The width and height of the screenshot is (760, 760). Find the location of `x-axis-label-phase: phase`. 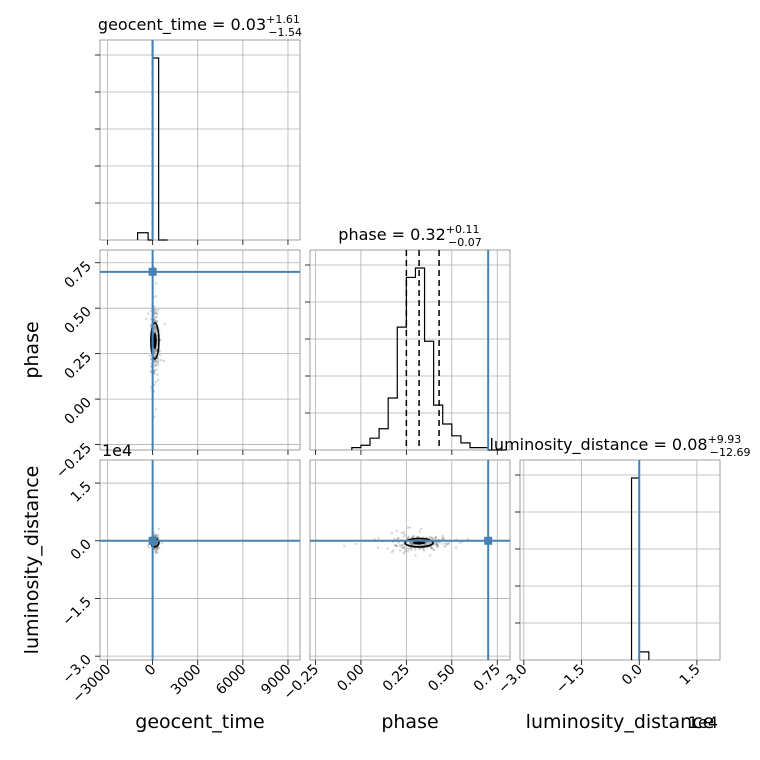

x-axis-label-phase: phase is located at coordinates (409, 722).